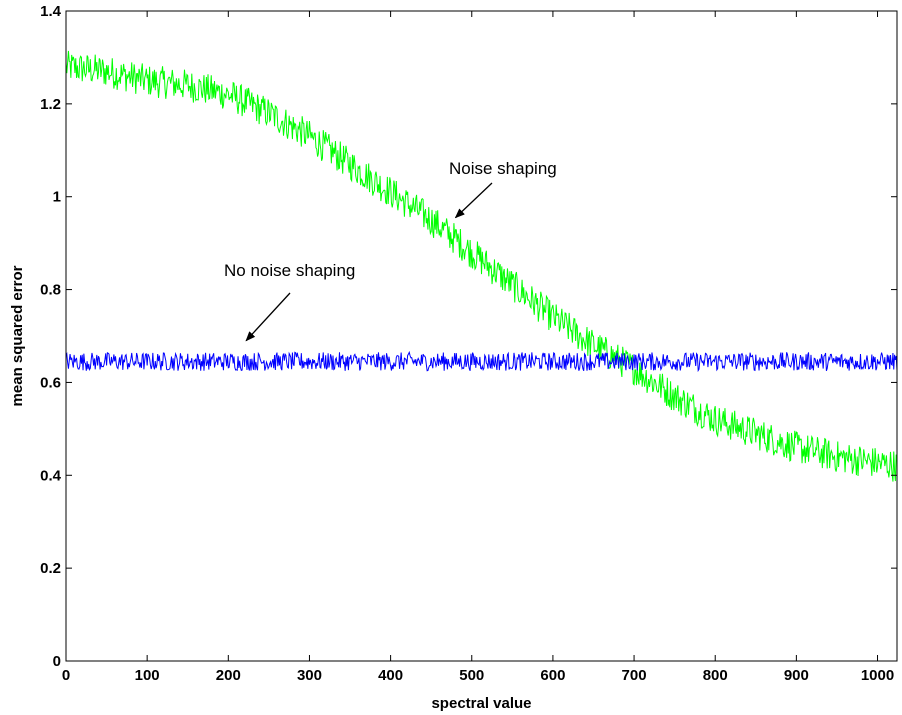  I want to click on y-tick-label: 1.4, so click(51, 11).